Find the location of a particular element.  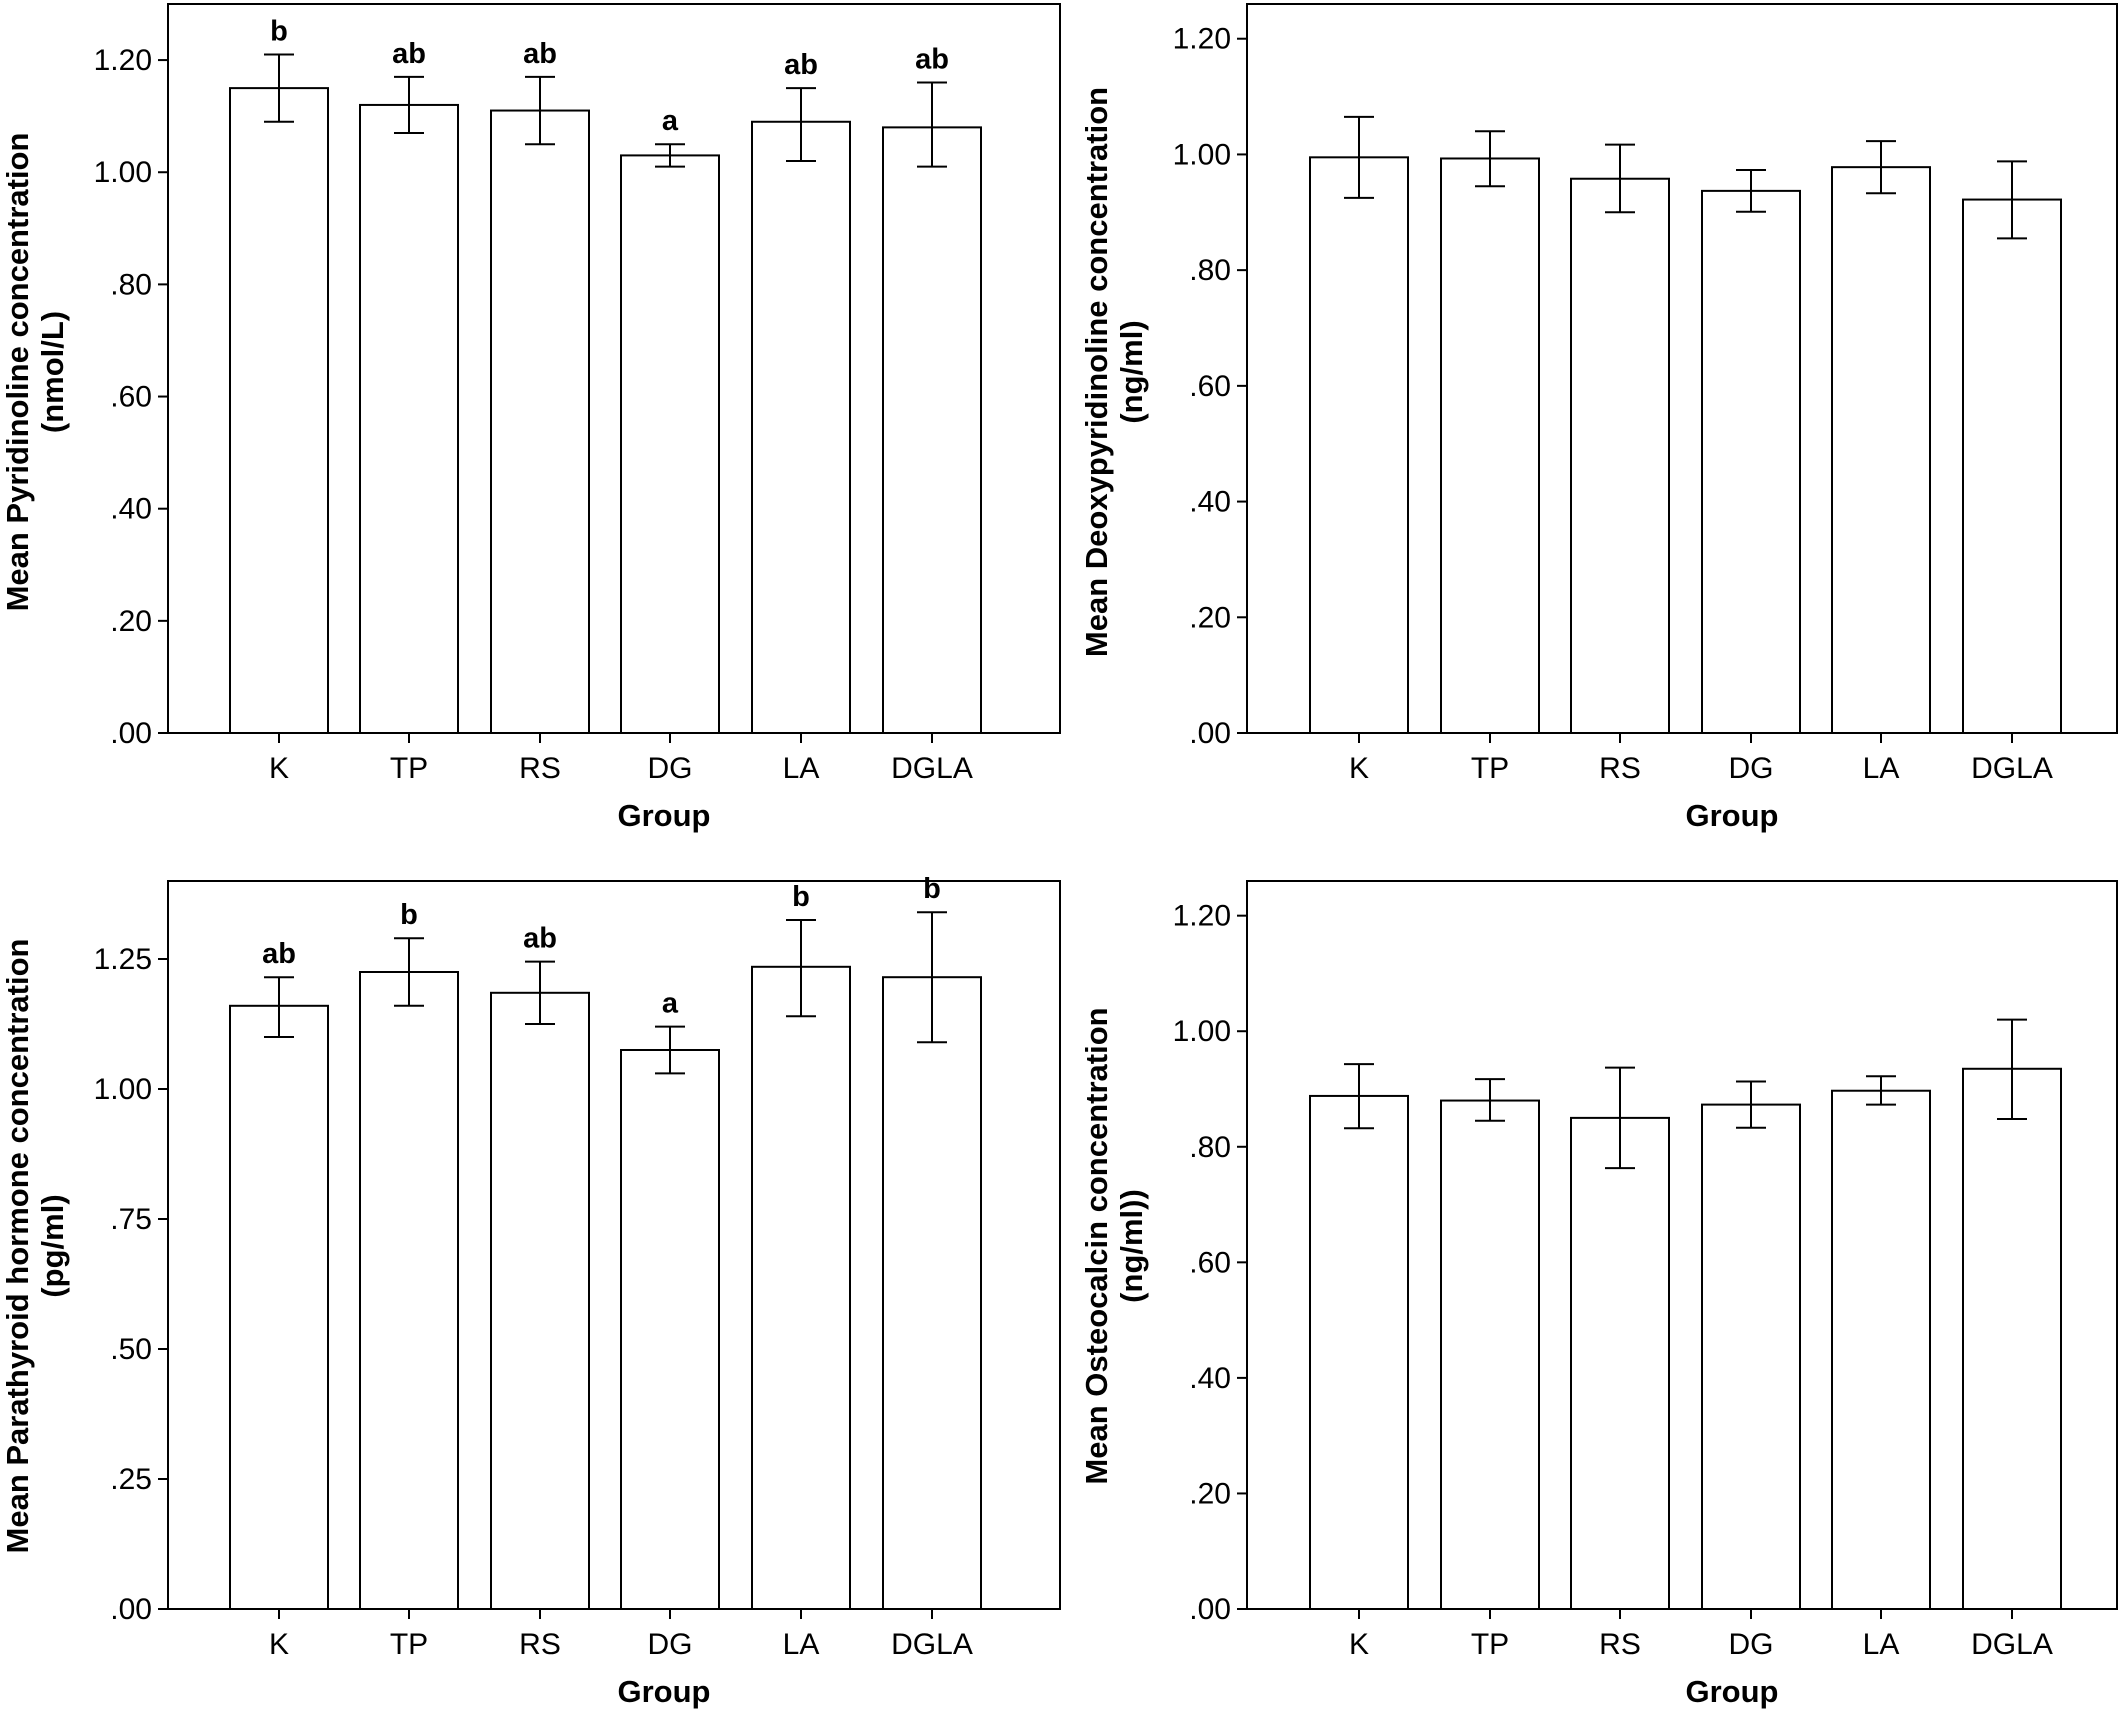

y-axis-title-line1: Mean Pyridinoline concentration is located at coordinates (17, 372).